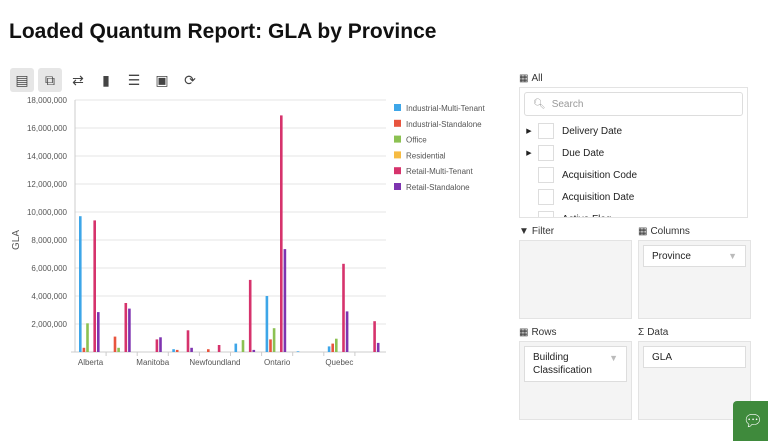  What do you see at coordinates (152, 362) in the screenshot?
I see `x-tick-label: Manitoba` at bounding box center [152, 362].